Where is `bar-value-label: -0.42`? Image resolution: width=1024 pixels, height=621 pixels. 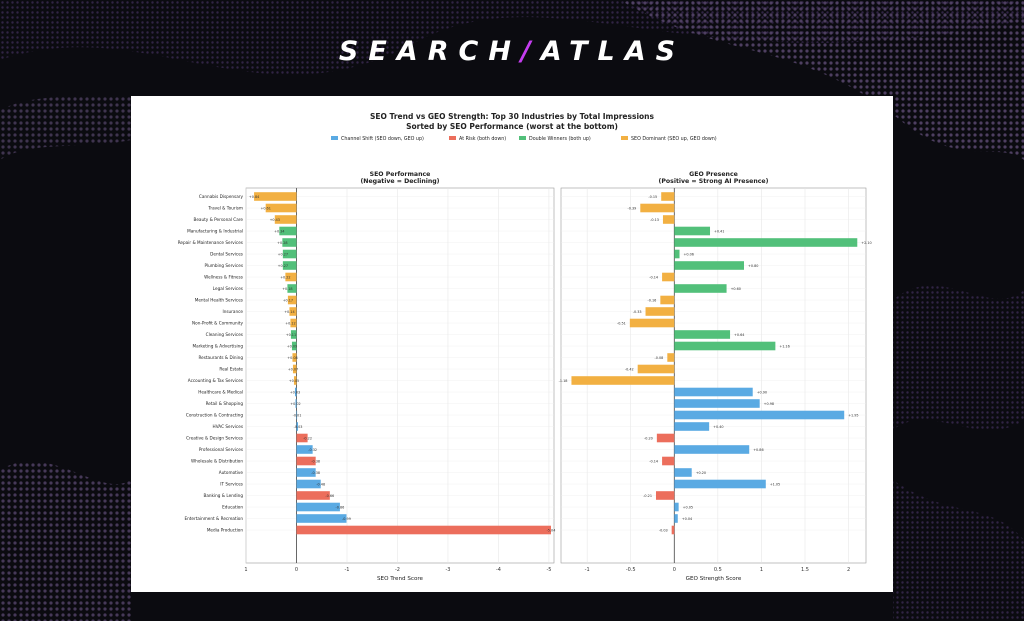
bar-value-label: -0.42 is located at coordinates (629, 369).